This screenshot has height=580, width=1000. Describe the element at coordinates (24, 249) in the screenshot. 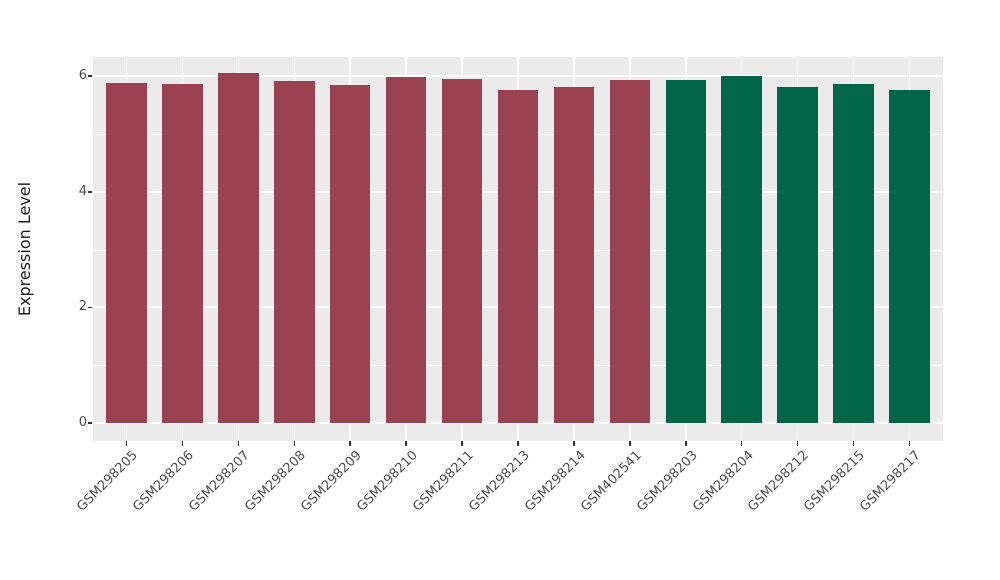

I see `y-axis-title: Expression Level` at that location.